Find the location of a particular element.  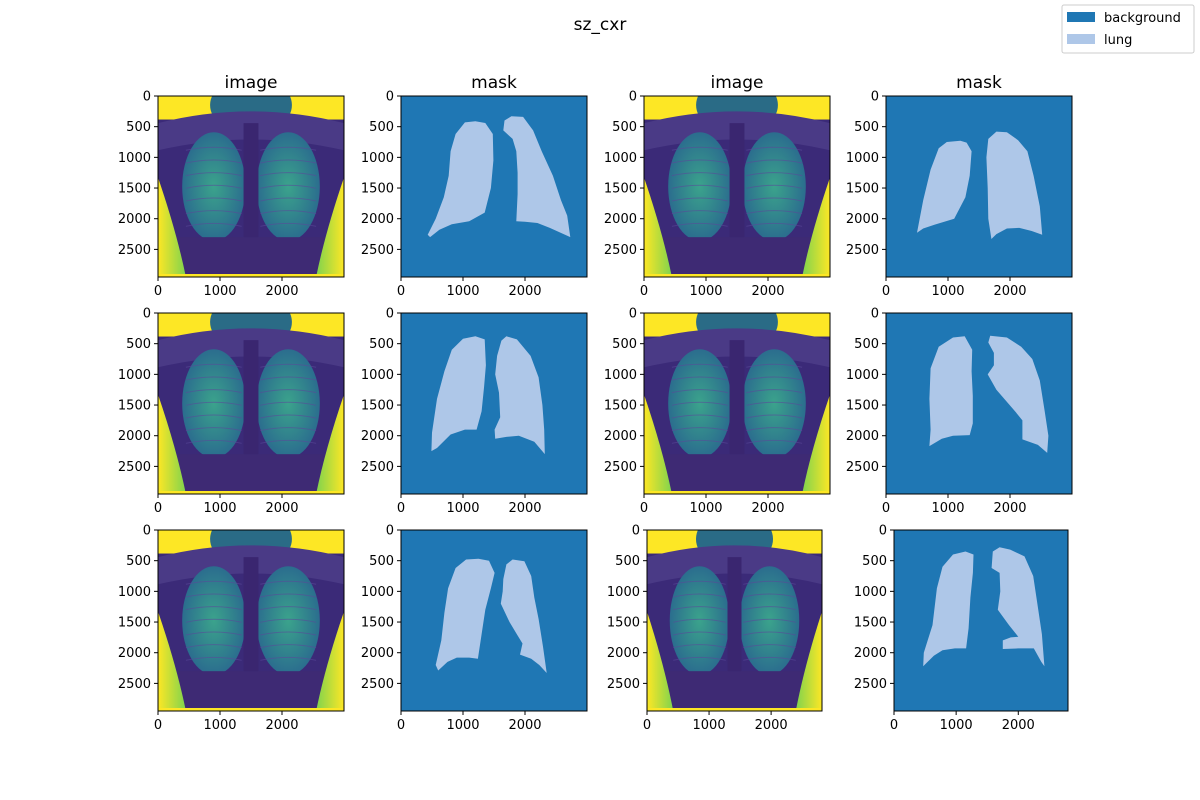

panel-mask-r0c3: mask 0 500 1000 1500 2000 2500 0 1000 2000 is located at coordinates (959, 186).